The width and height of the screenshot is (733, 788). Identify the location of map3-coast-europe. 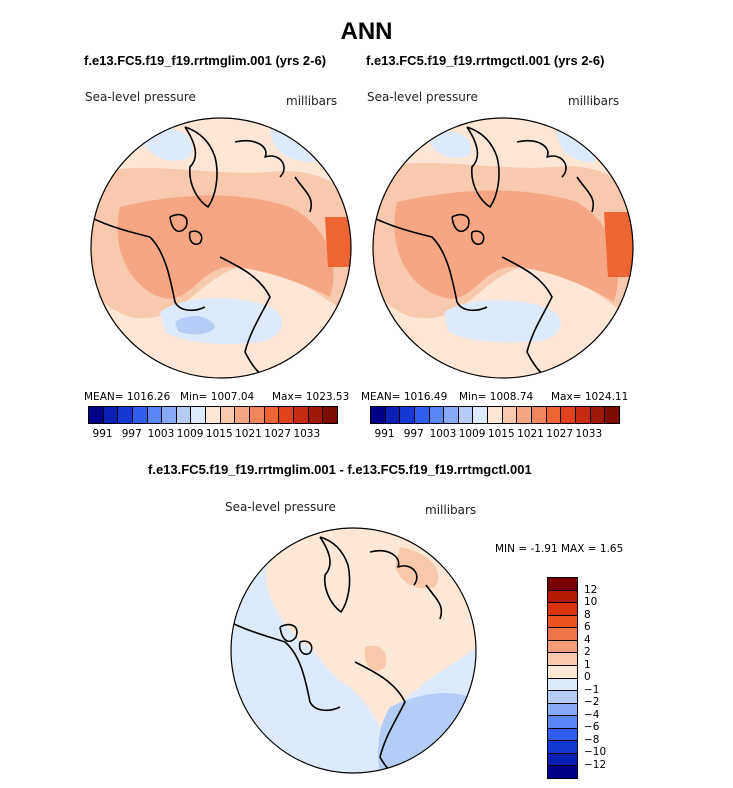
(393, 567).